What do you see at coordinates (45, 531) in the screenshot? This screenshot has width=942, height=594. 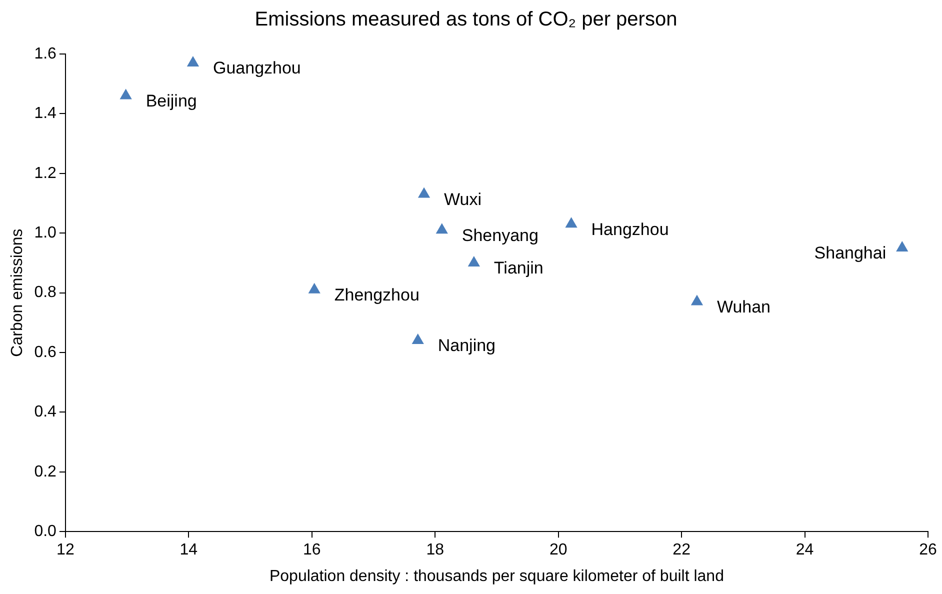 I see `y-tick-label: 0.0` at bounding box center [45, 531].